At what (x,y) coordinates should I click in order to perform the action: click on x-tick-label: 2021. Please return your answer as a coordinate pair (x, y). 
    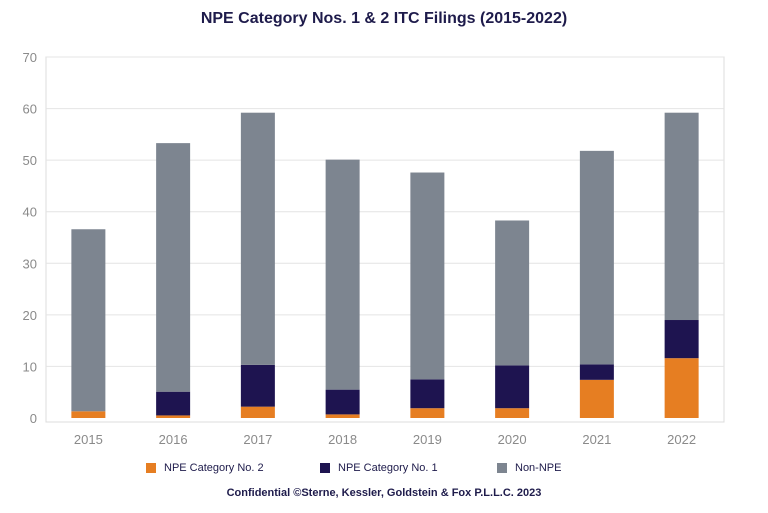
    Looking at the image, I should click on (596, 439).